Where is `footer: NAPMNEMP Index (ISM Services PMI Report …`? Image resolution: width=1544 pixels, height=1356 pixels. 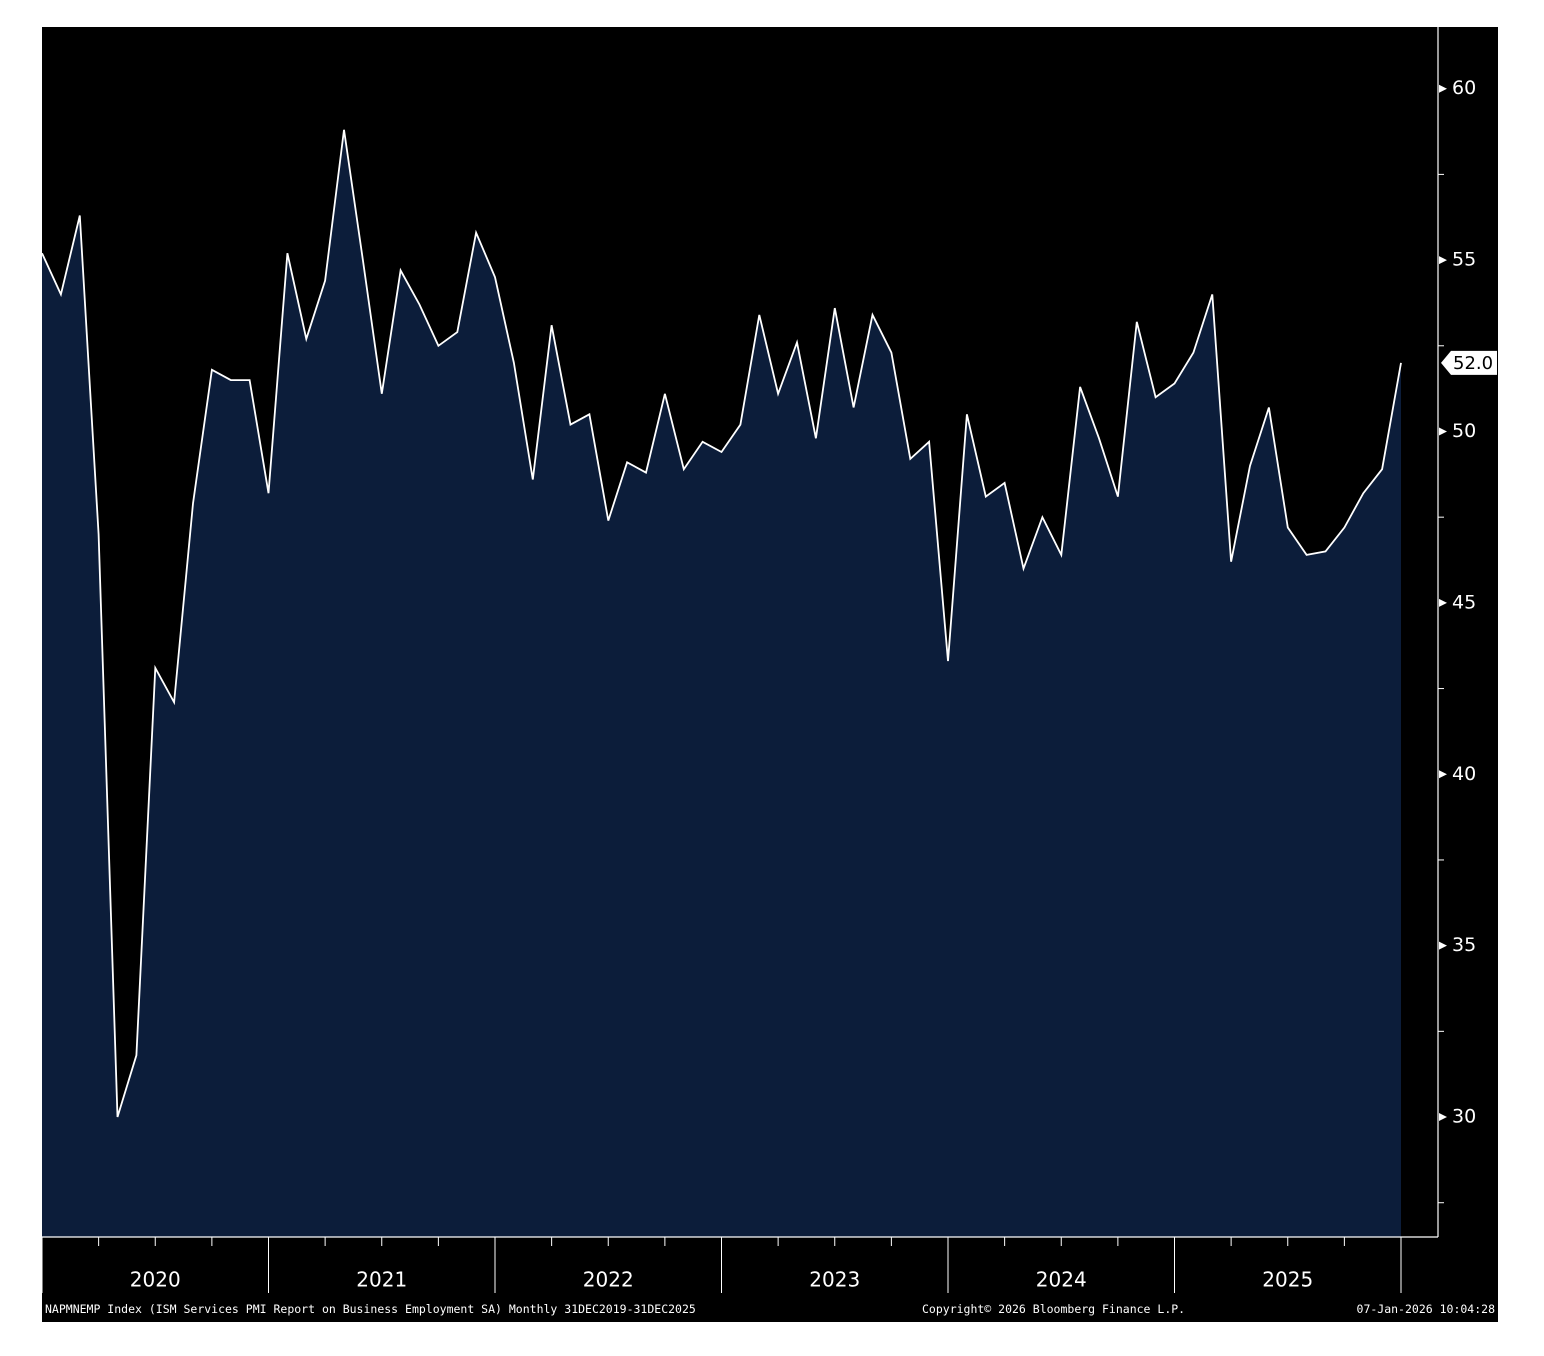 footer: NAPMNEMP Index (ISM Services PMI Report … is located at coordinates (770, 1309).